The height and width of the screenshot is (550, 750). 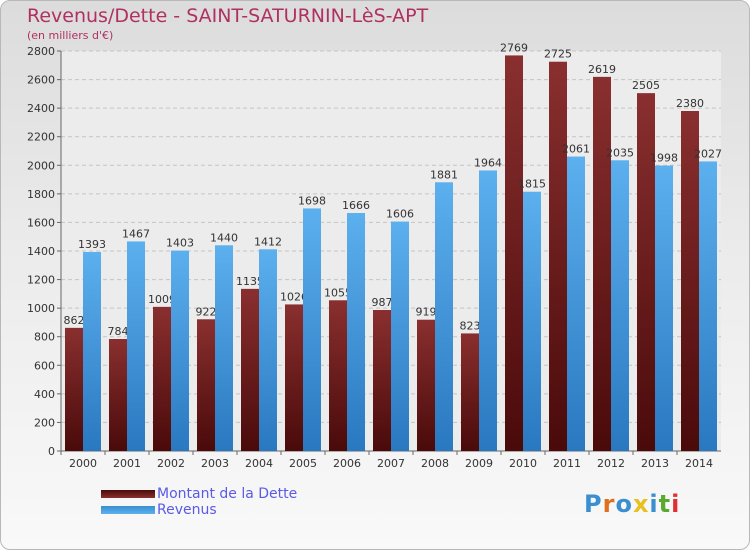 What do you see at coordinates (444, 174) in the screenshot?
I see `data-label-revenue: 1881` at bounding box center [444, 174].